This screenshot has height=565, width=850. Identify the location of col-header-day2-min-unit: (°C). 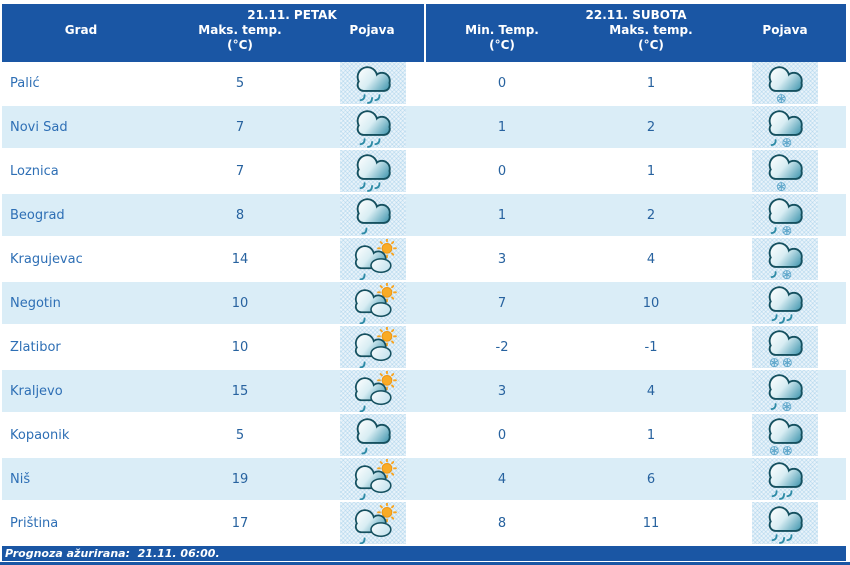
(502, 45).